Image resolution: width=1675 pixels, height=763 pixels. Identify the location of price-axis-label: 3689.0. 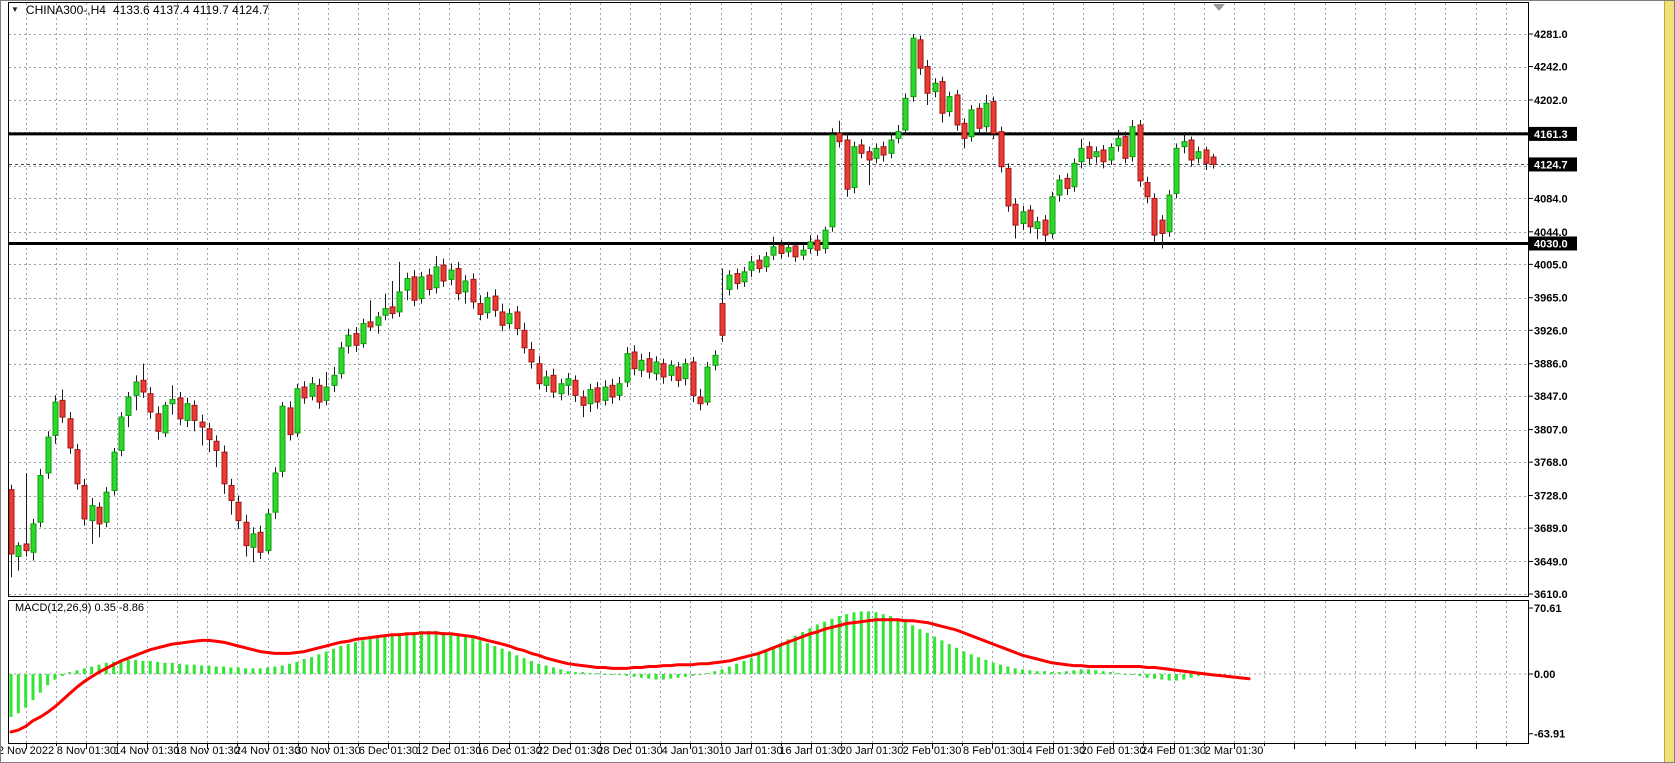
(1551, 529).